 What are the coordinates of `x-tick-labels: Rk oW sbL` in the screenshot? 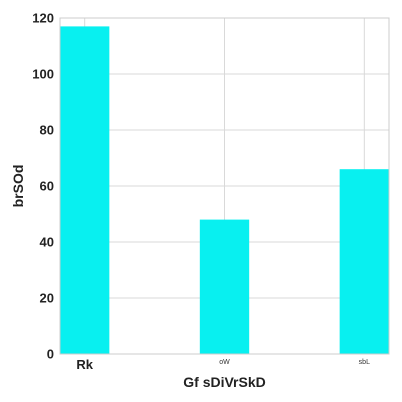 It's located at (223, 364).